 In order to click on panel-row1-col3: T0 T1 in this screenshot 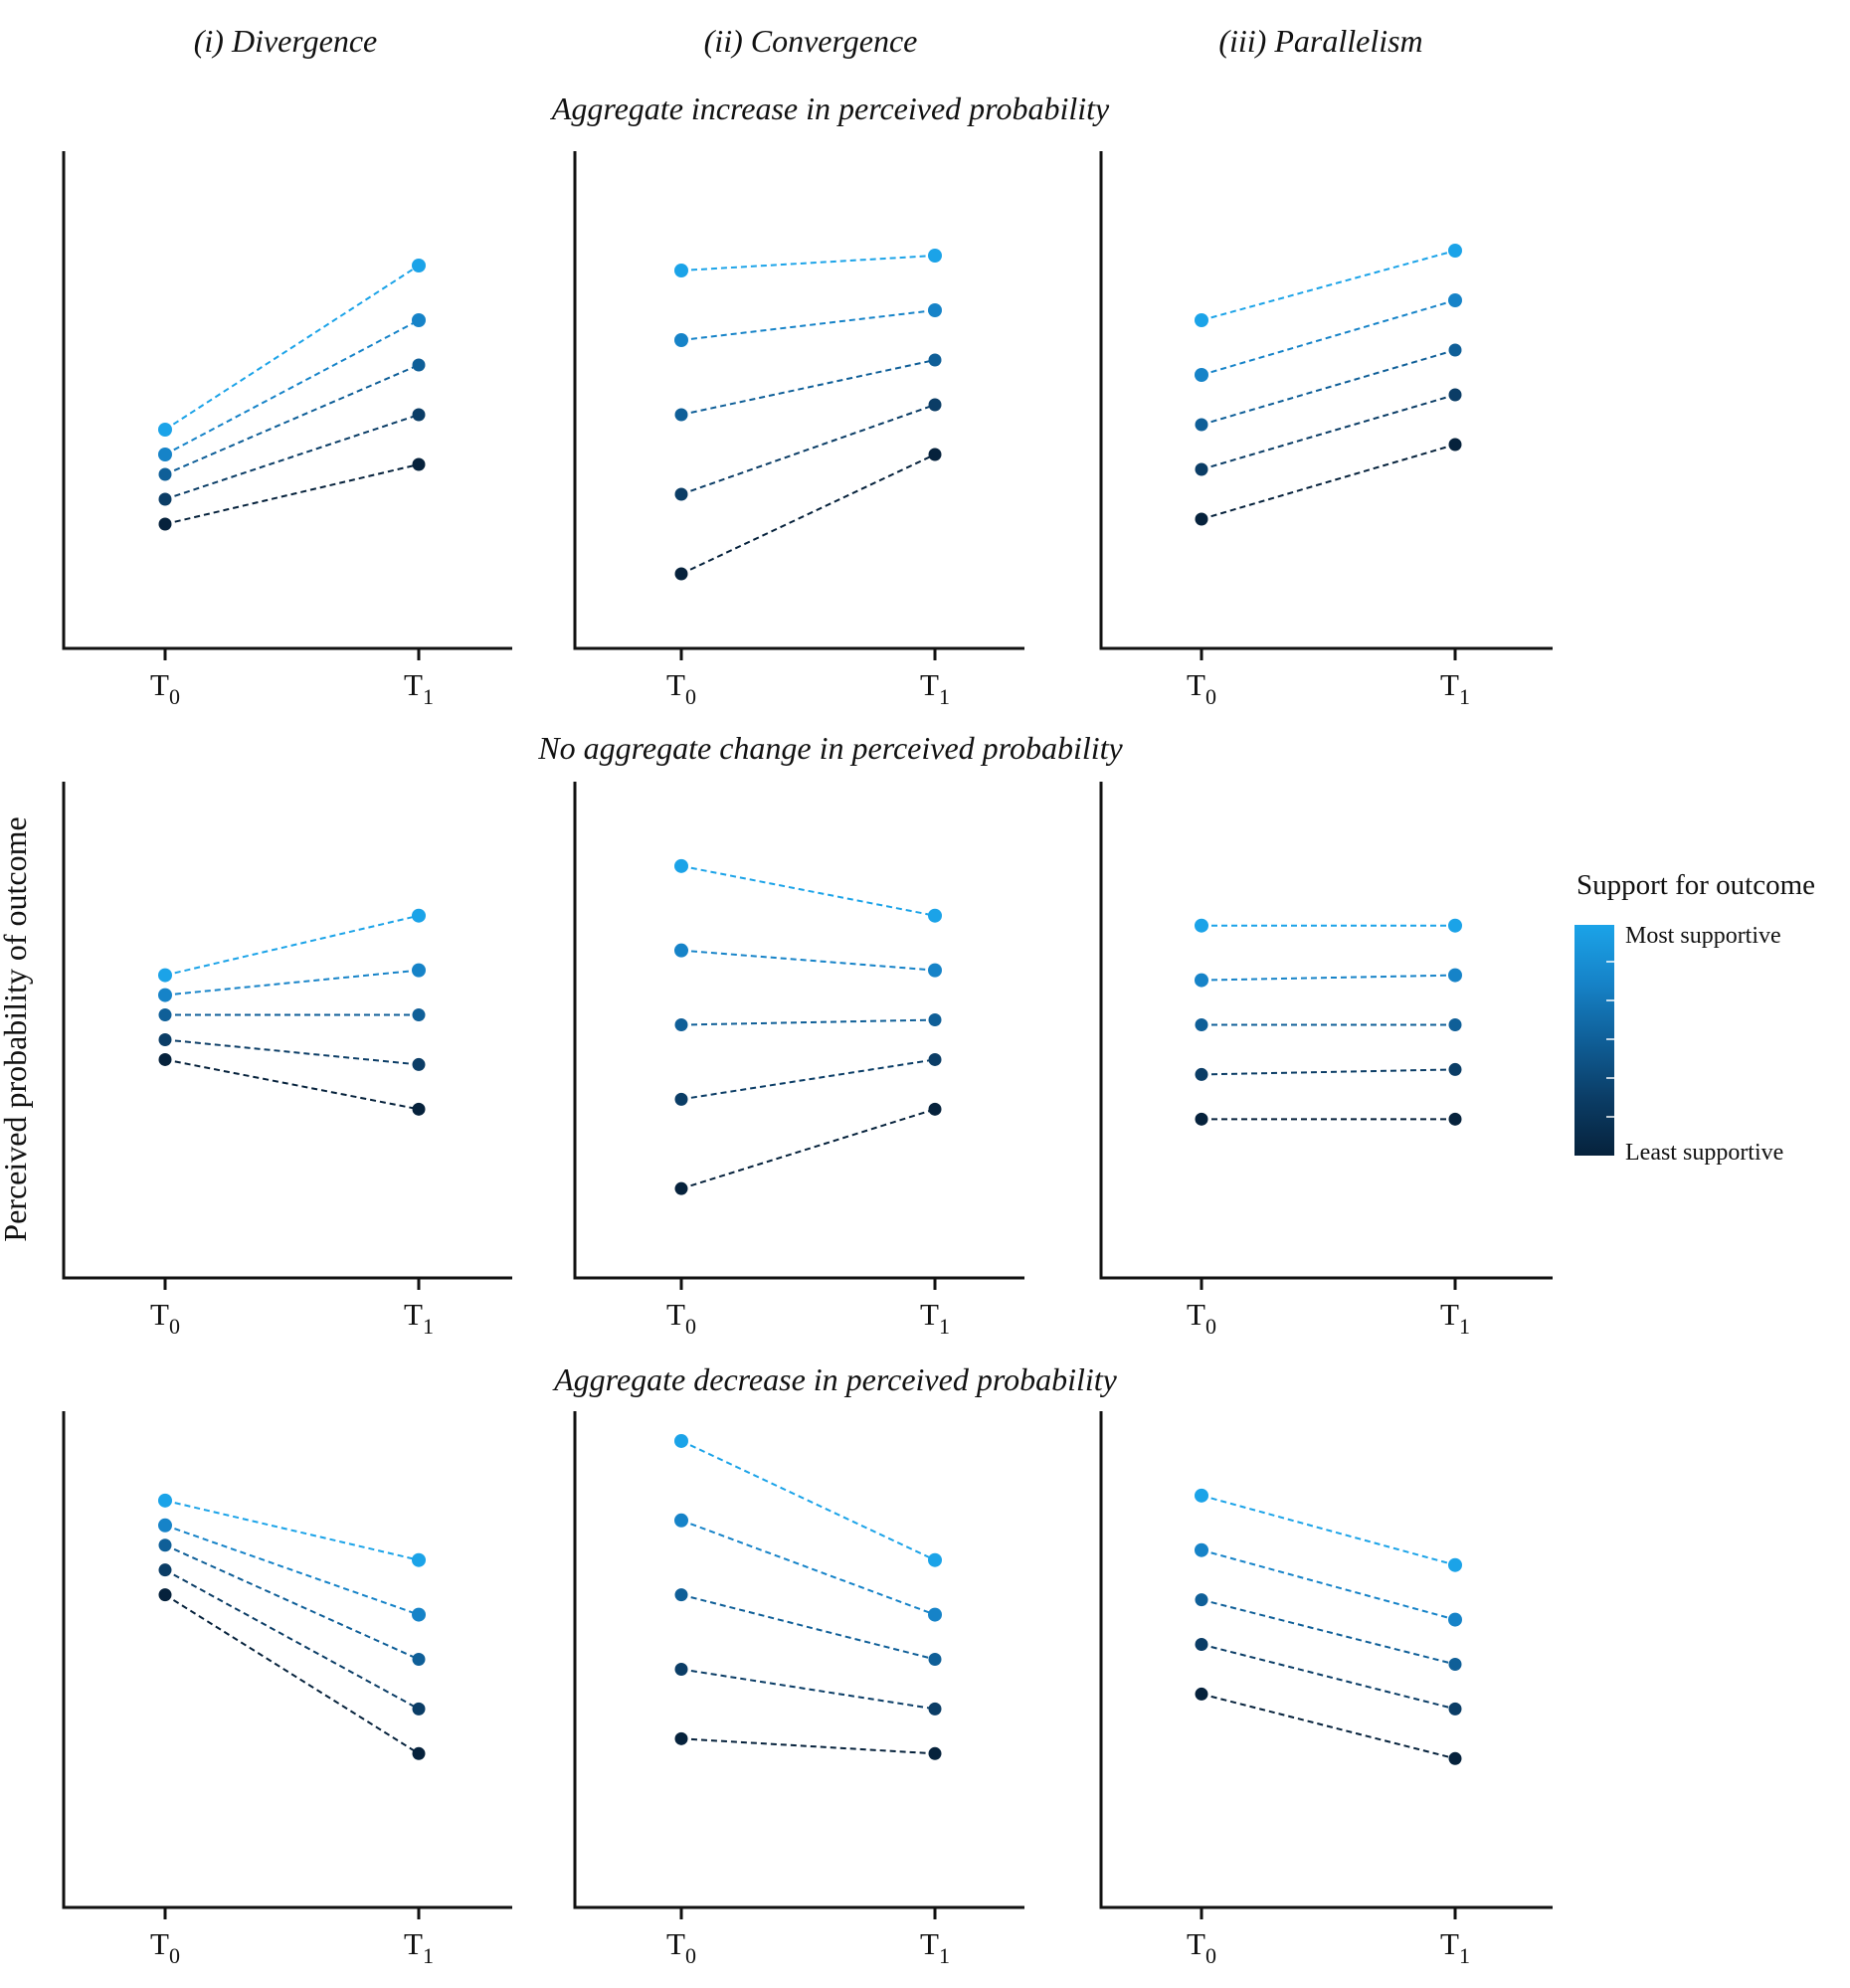, I will do `click(1326, 430)`.